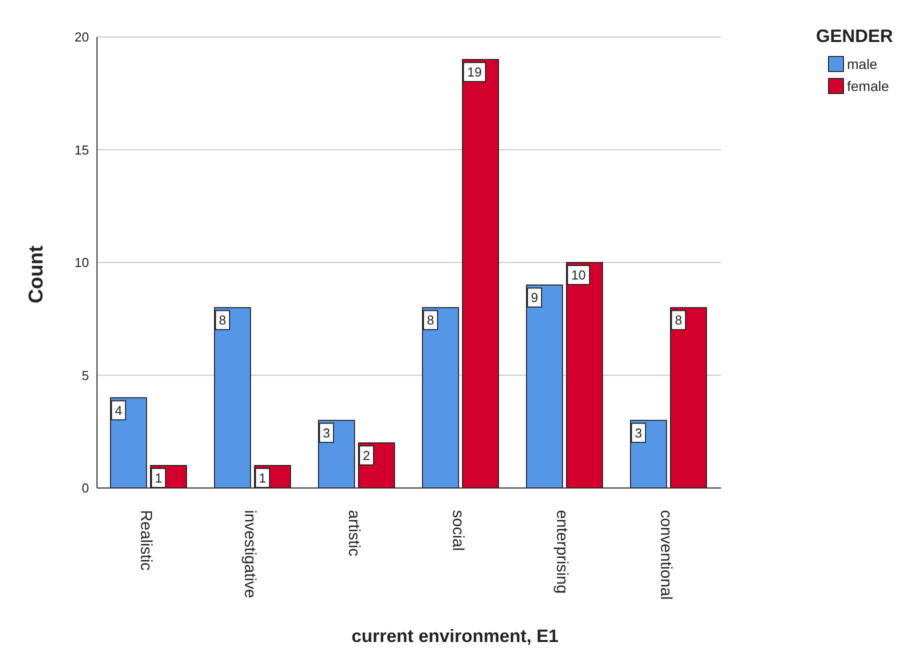 The width and height of the screenshot is (916, 663). I want to click on x-tick-label: Realistic, so click(145, 540).